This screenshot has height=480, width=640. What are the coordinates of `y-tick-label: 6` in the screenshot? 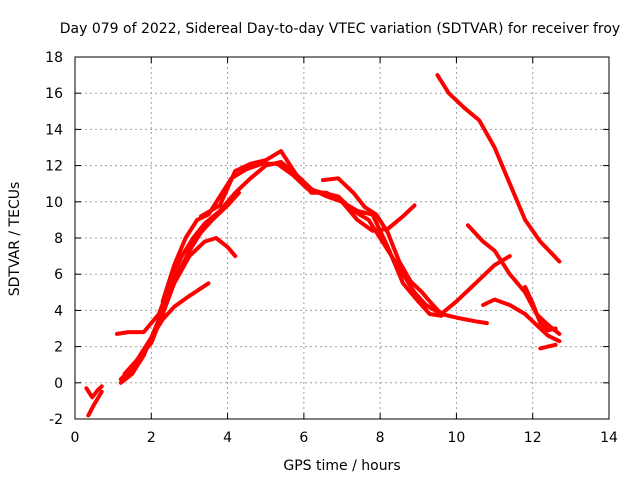 It's located at (58, 275).